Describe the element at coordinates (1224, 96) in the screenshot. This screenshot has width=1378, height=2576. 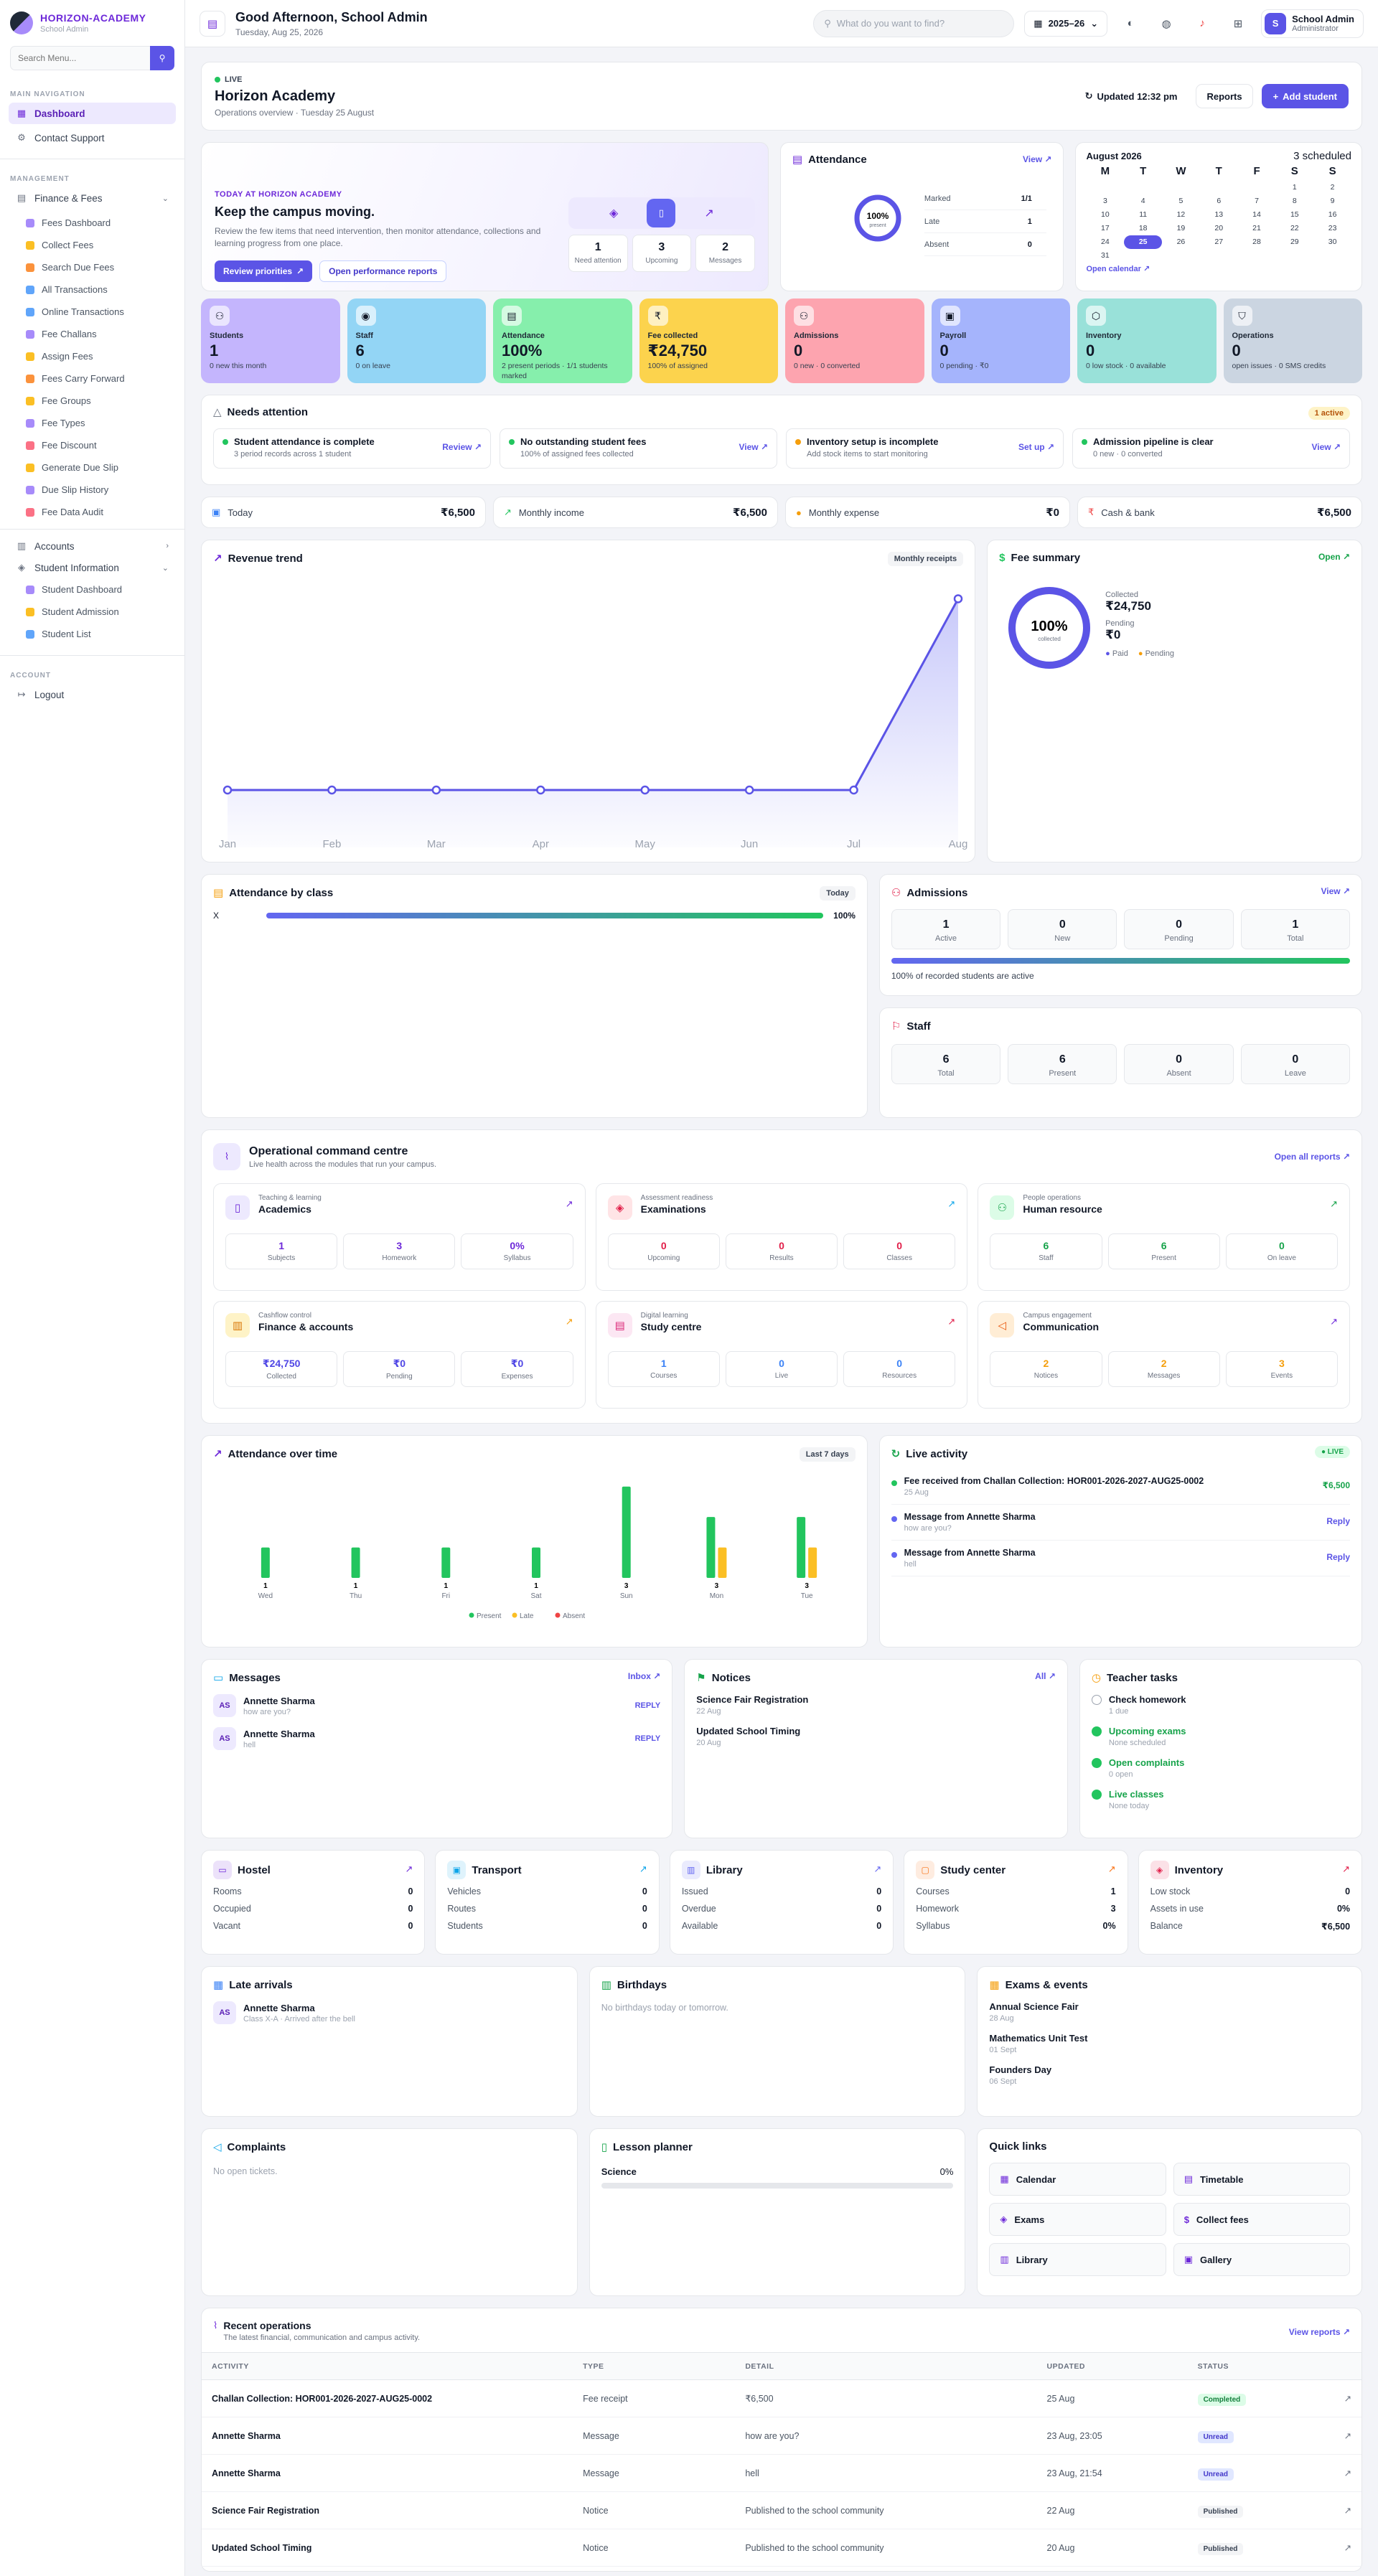
I see `reports-button: Reports` at that location.